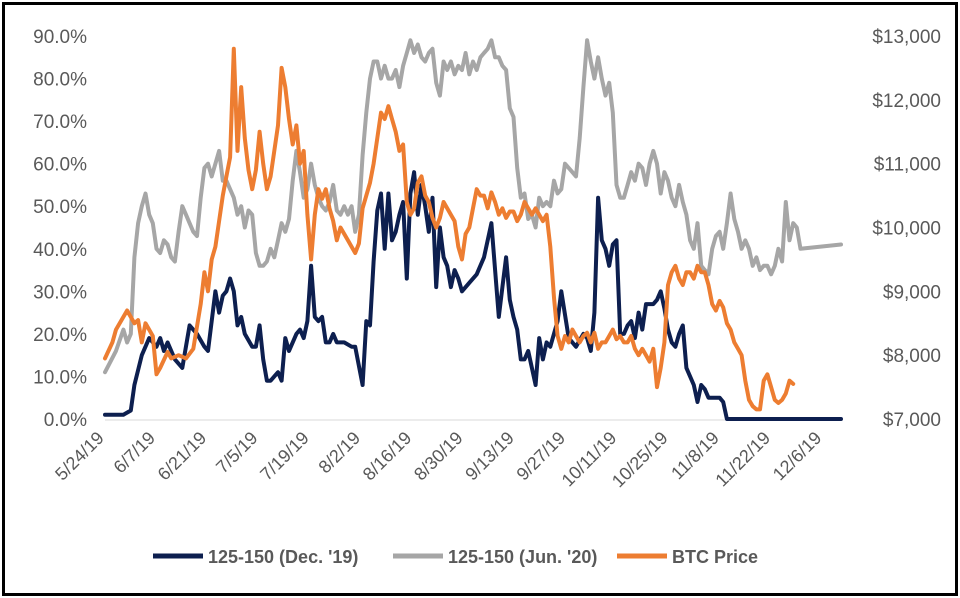 The width and height of the screenshot is (960, 598). Describe the element at coordinates (60, 250) in the screenshot. I see `y-left-tick-label: 40.0%` at that location.